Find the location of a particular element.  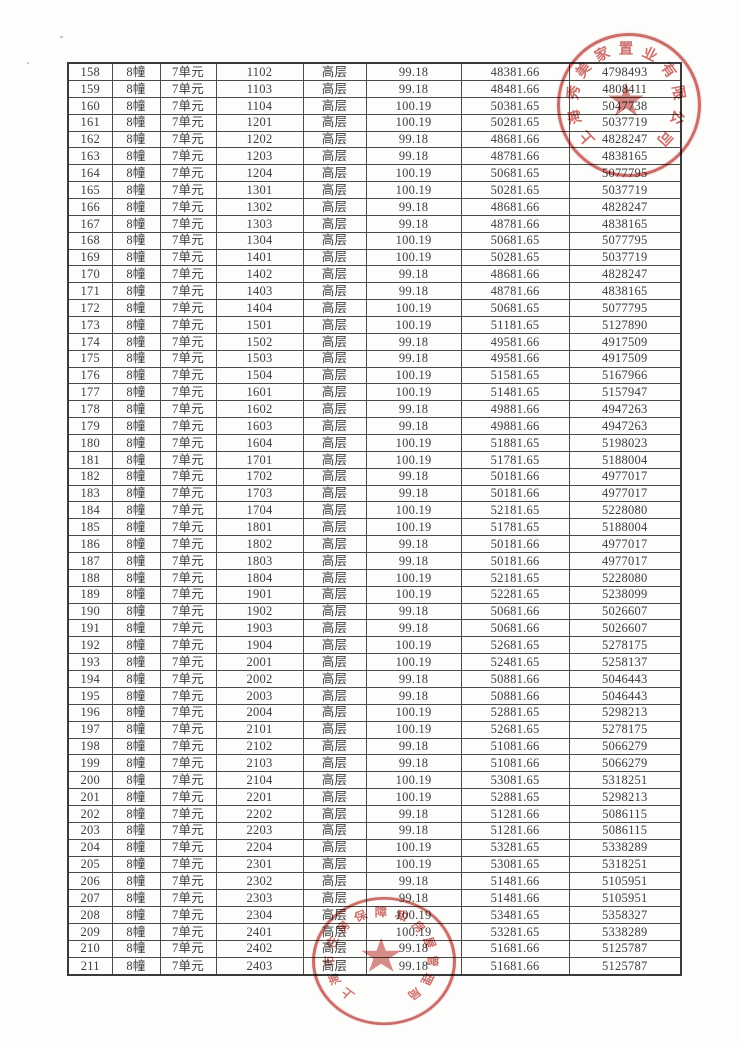

table-cell: 52681.65 is located at coordinates (515, 729).